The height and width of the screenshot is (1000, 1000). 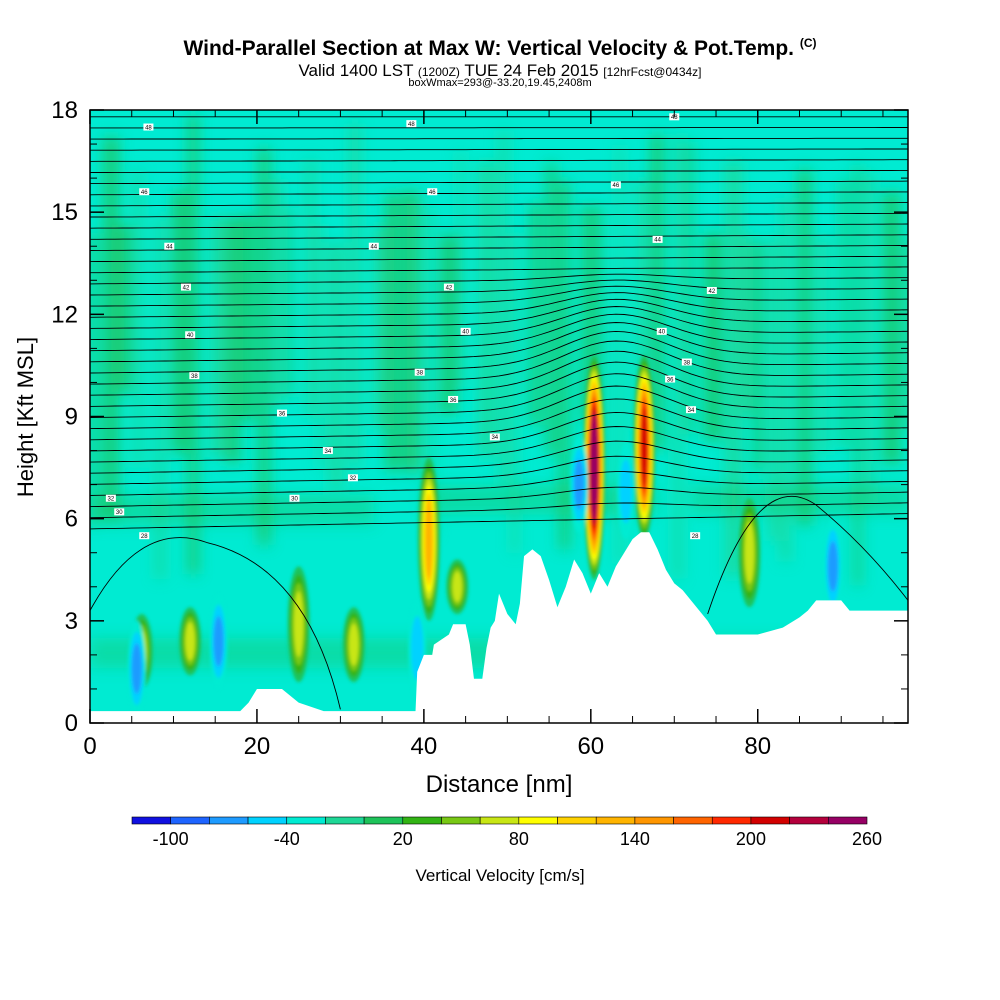 What do you see at coordinates (500, 83) in the screenshot?
I see `box-wmax-info: boxWmax=293@-33.20,19.45,2408m` at bounding box center [500, 83].